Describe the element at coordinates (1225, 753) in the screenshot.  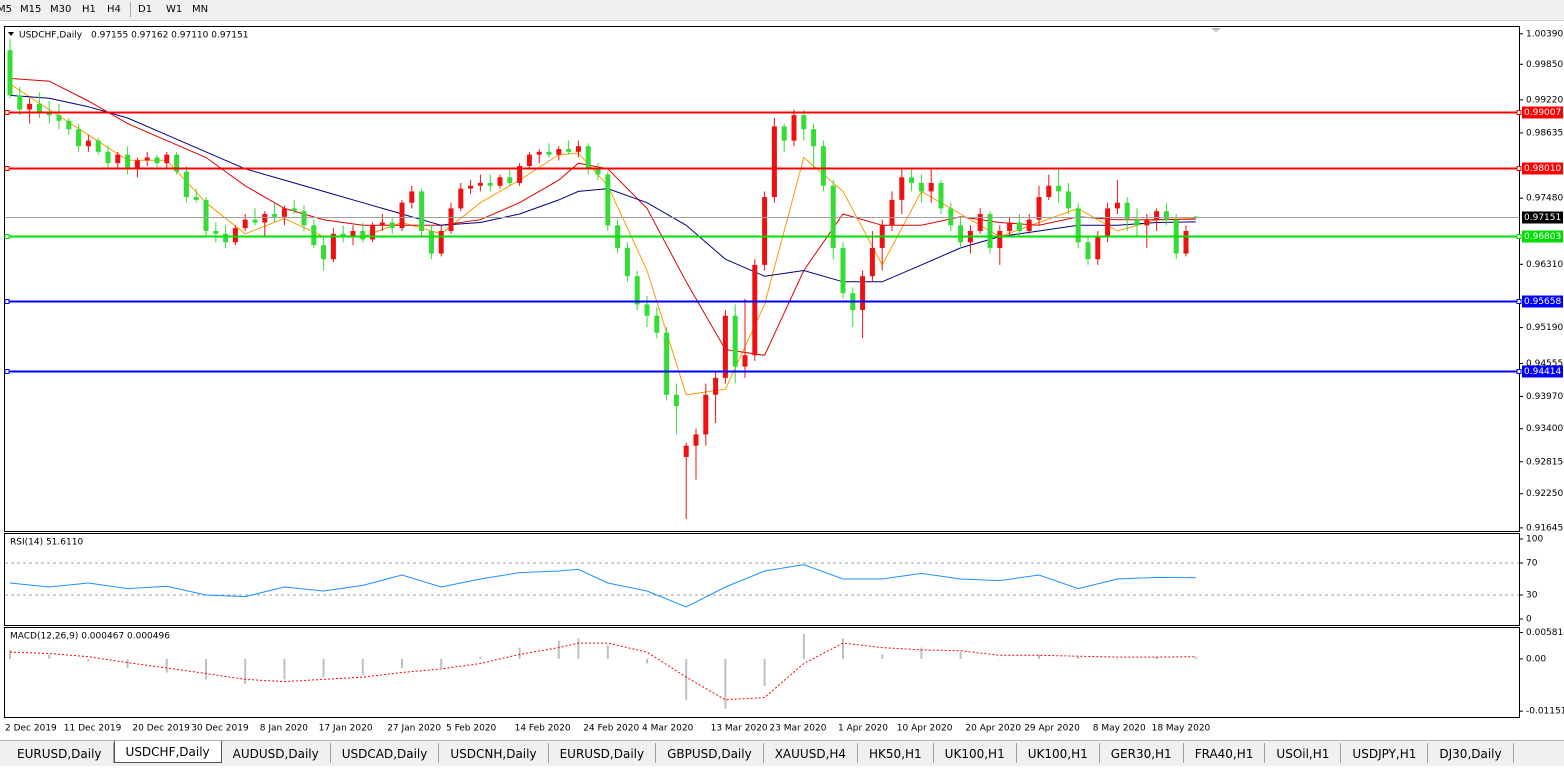
I see `chart-tab: FRA40,H1` at that location.